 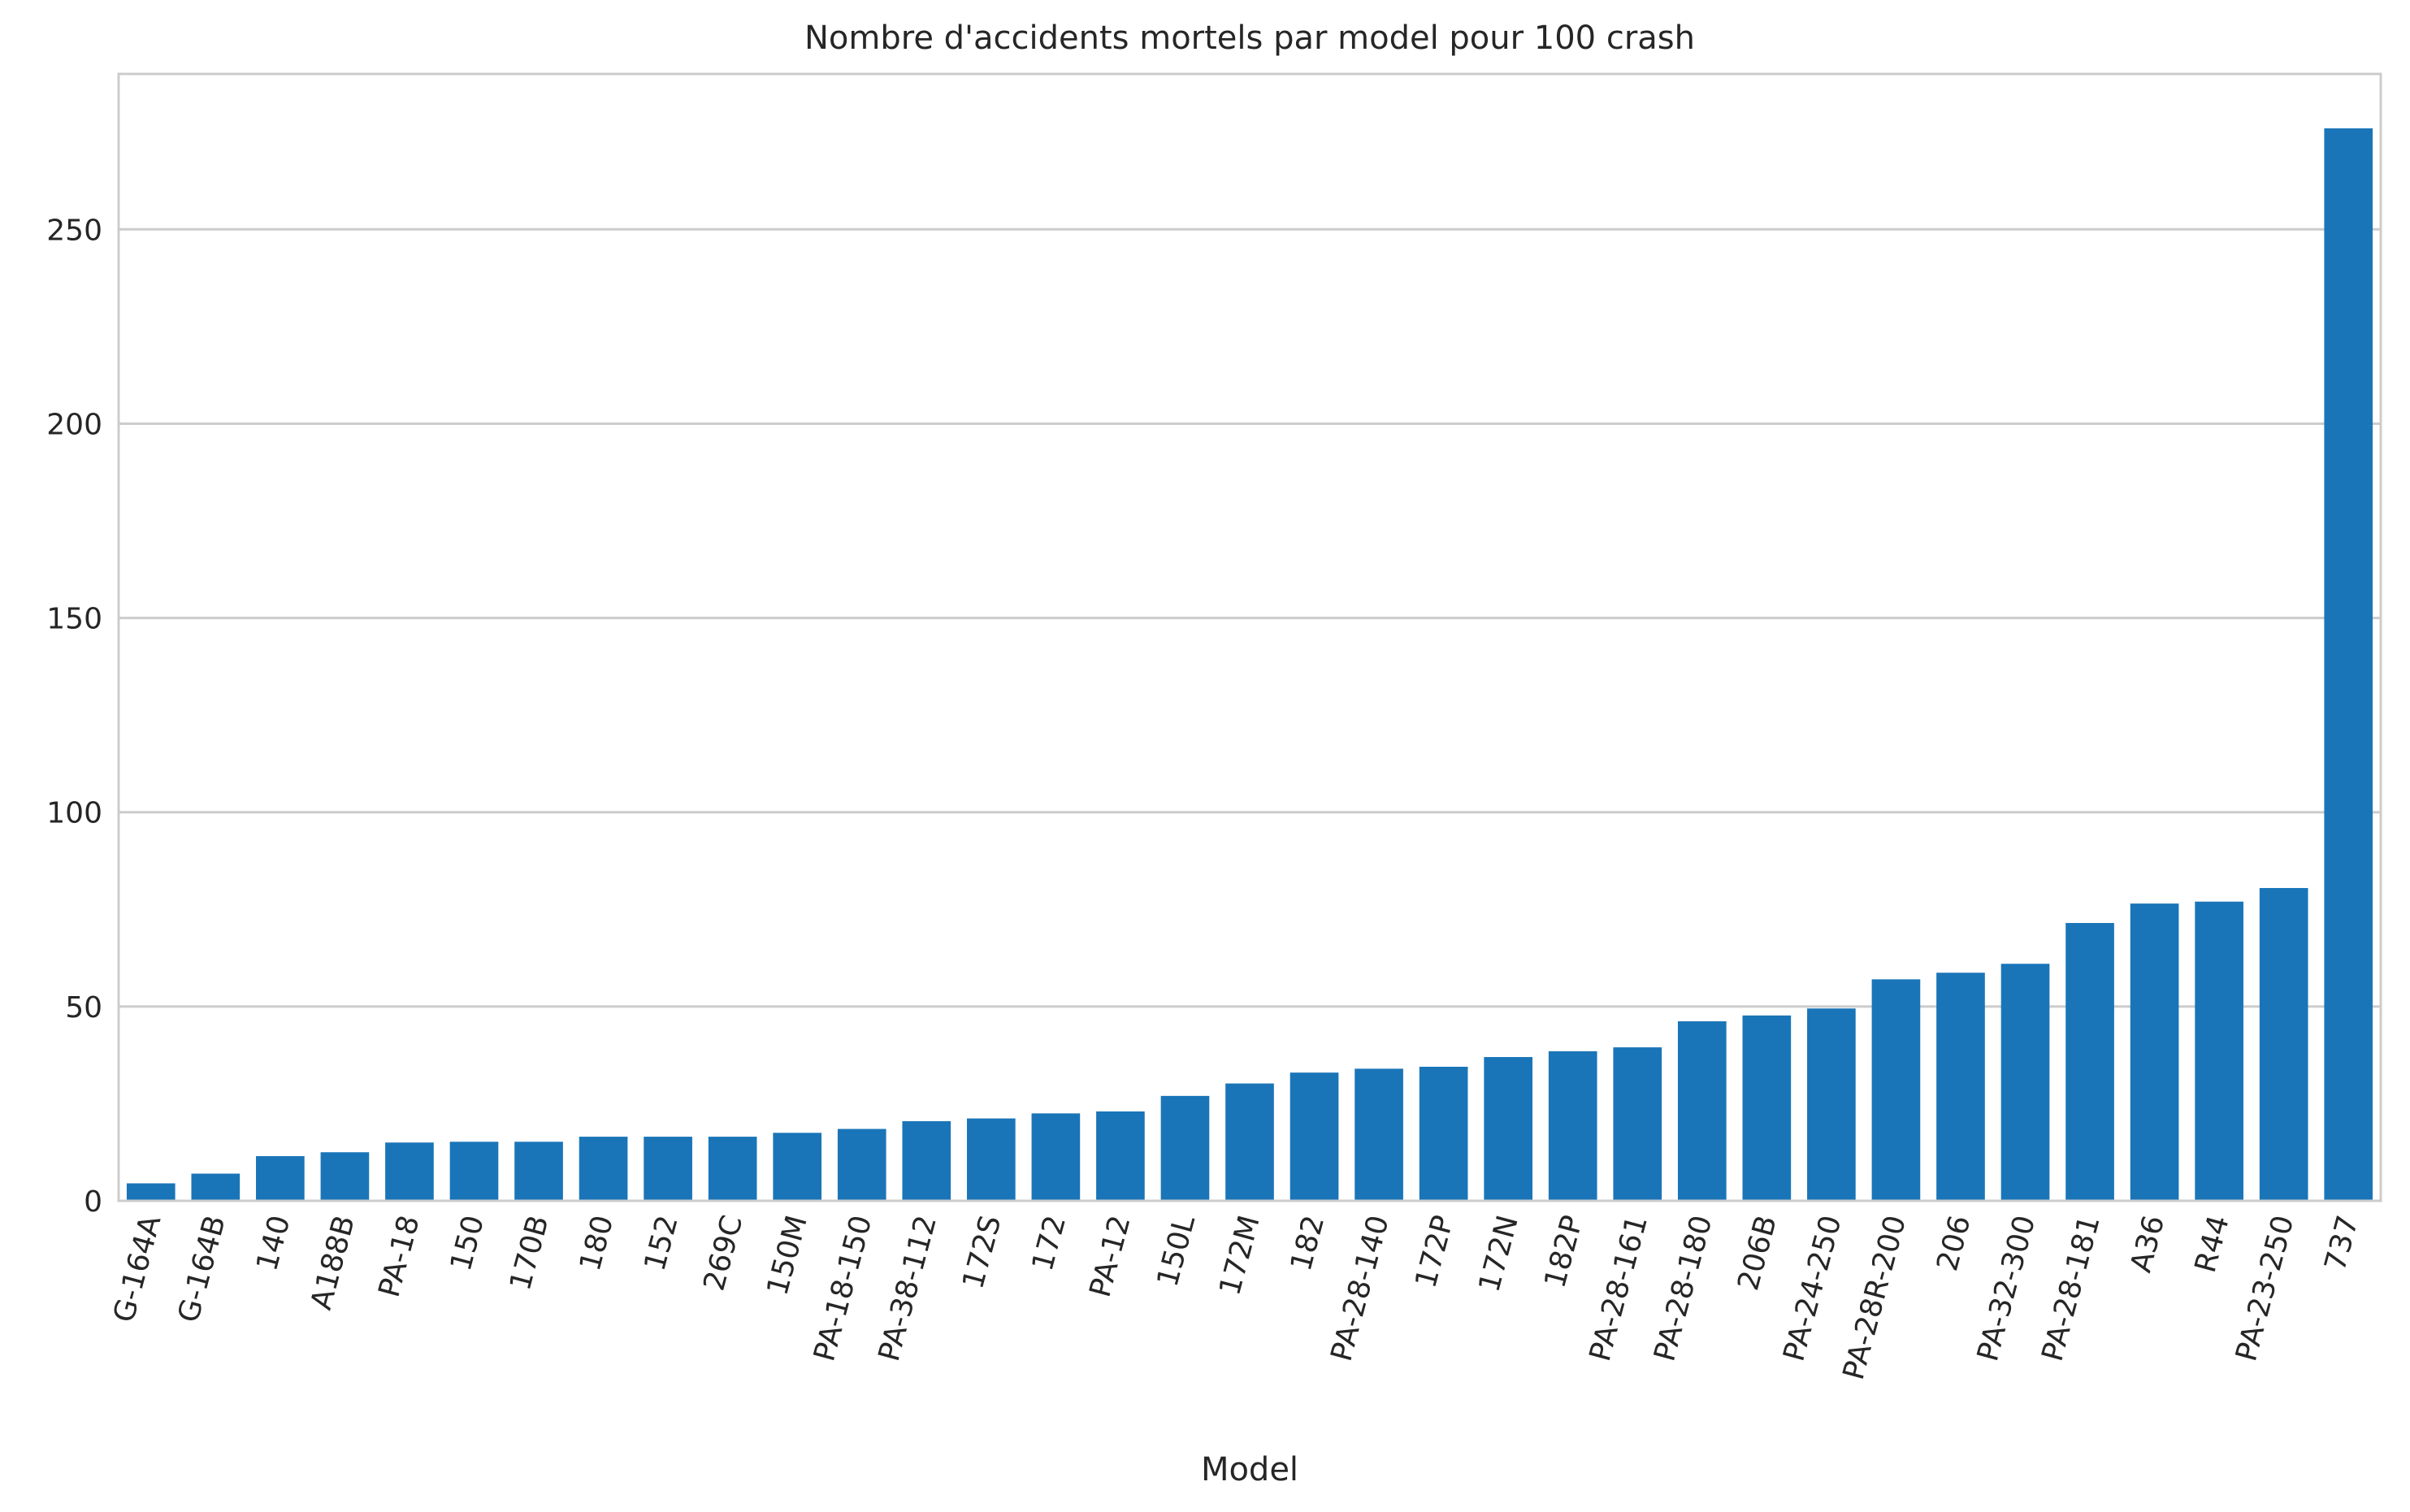 I want to click on y-tick-label: 100, so click(x=74, y=813).